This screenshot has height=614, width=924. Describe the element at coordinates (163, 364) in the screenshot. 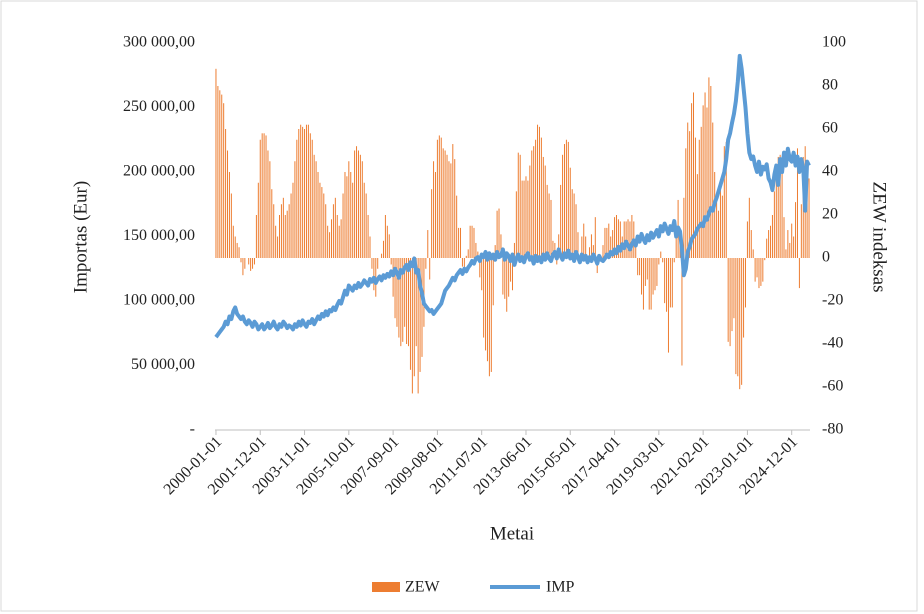

I see `y-tick-label: 50 000,00` at that location.